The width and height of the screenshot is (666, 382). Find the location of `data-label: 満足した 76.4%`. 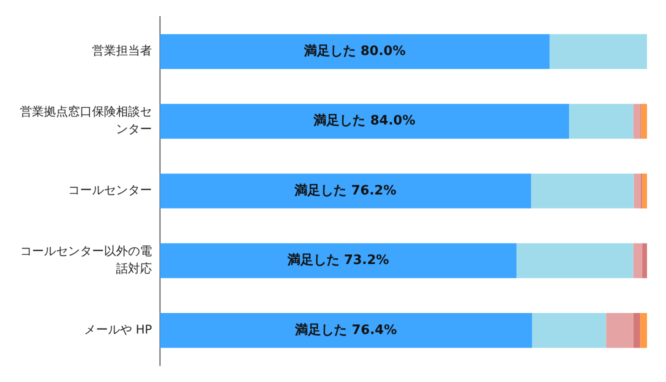

data-label: 満足した 76.4% is located at coordinates (345, 330).